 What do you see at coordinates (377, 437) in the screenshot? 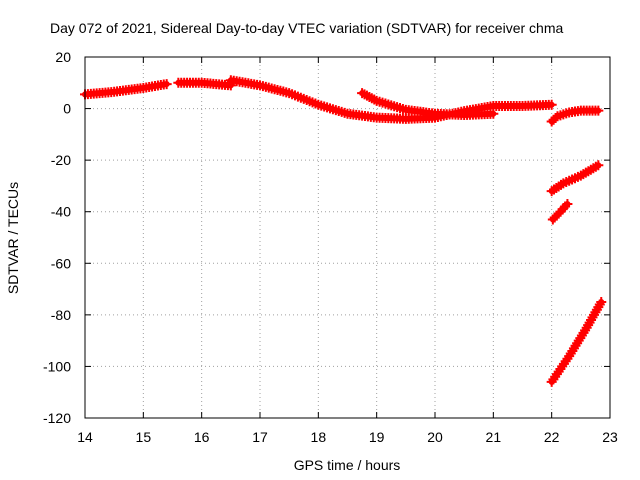
I see `x-tick-label: 19` at bounding box center [377, 437].